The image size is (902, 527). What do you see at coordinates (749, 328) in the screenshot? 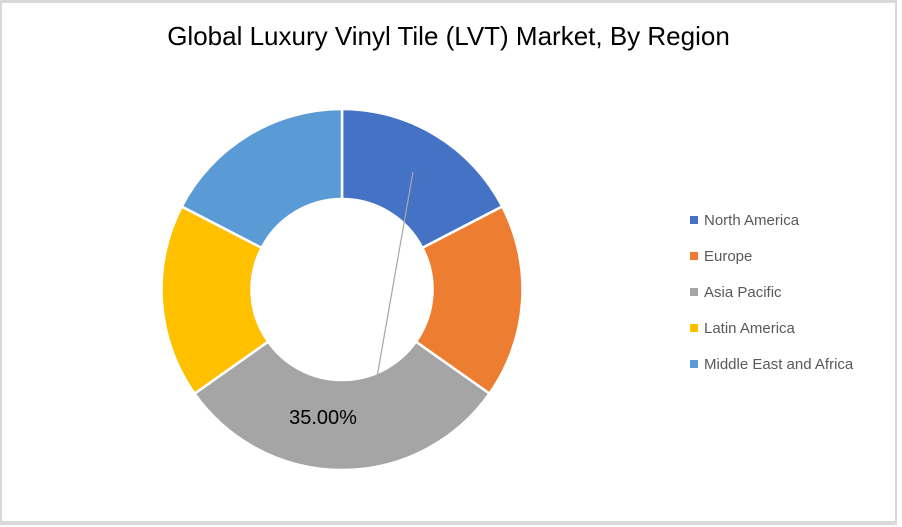
I see `legend-label: Latin America` at bounding box center [749, 328].